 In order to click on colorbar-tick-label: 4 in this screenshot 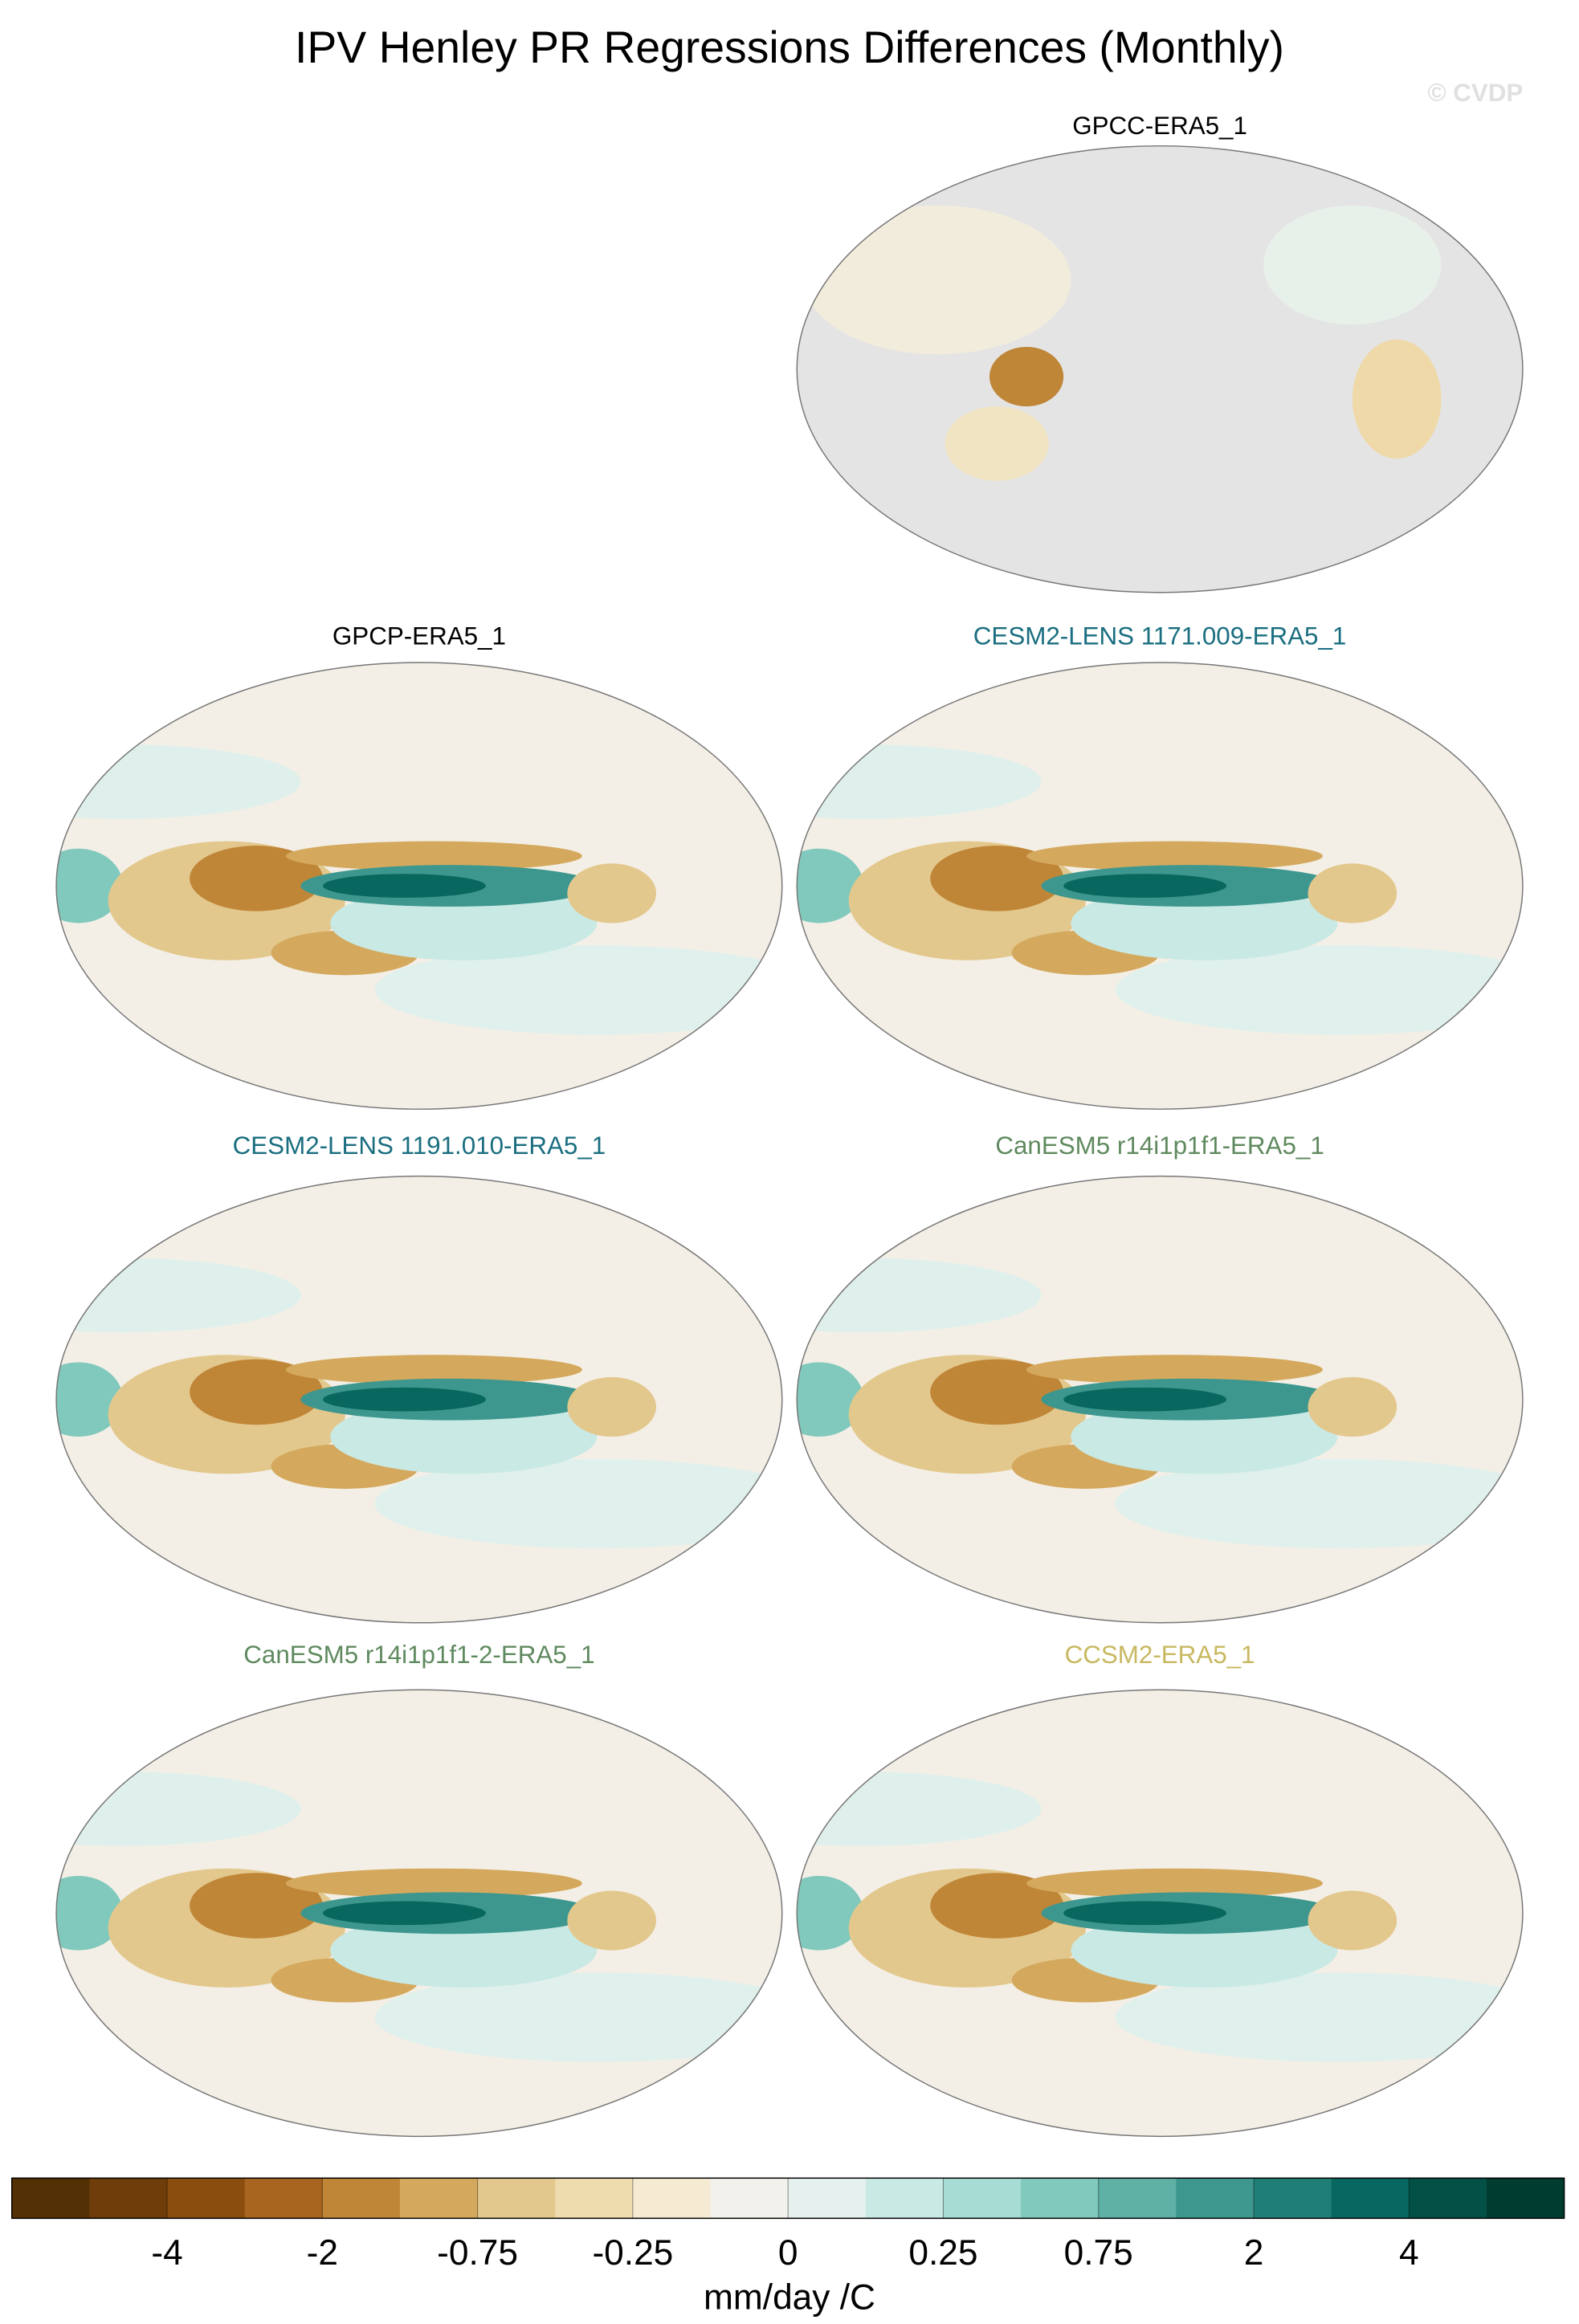, I will do `click(1409, 2253)`.